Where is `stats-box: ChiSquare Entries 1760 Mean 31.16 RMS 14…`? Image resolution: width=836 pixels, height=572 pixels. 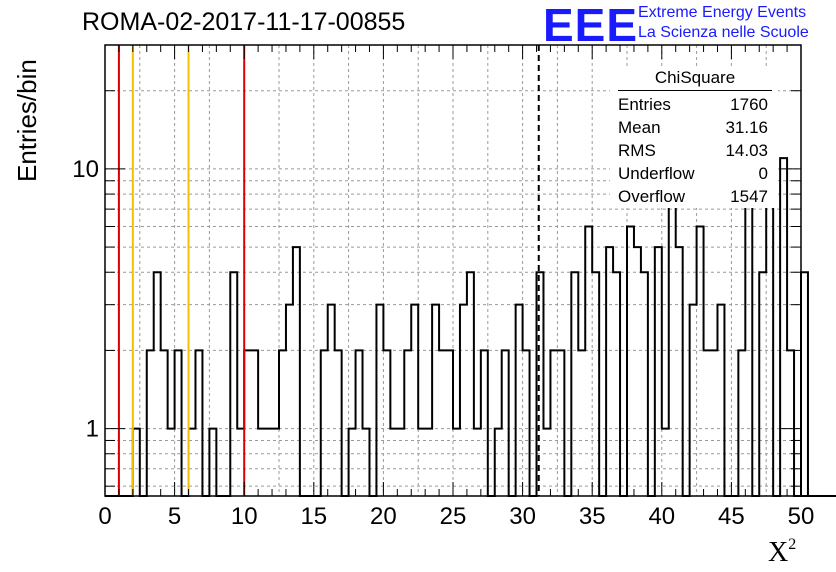
stats-box: ChiSquare Entries 1760 Mean 31.16 RMS 14… is located at coordinates (694, 137).